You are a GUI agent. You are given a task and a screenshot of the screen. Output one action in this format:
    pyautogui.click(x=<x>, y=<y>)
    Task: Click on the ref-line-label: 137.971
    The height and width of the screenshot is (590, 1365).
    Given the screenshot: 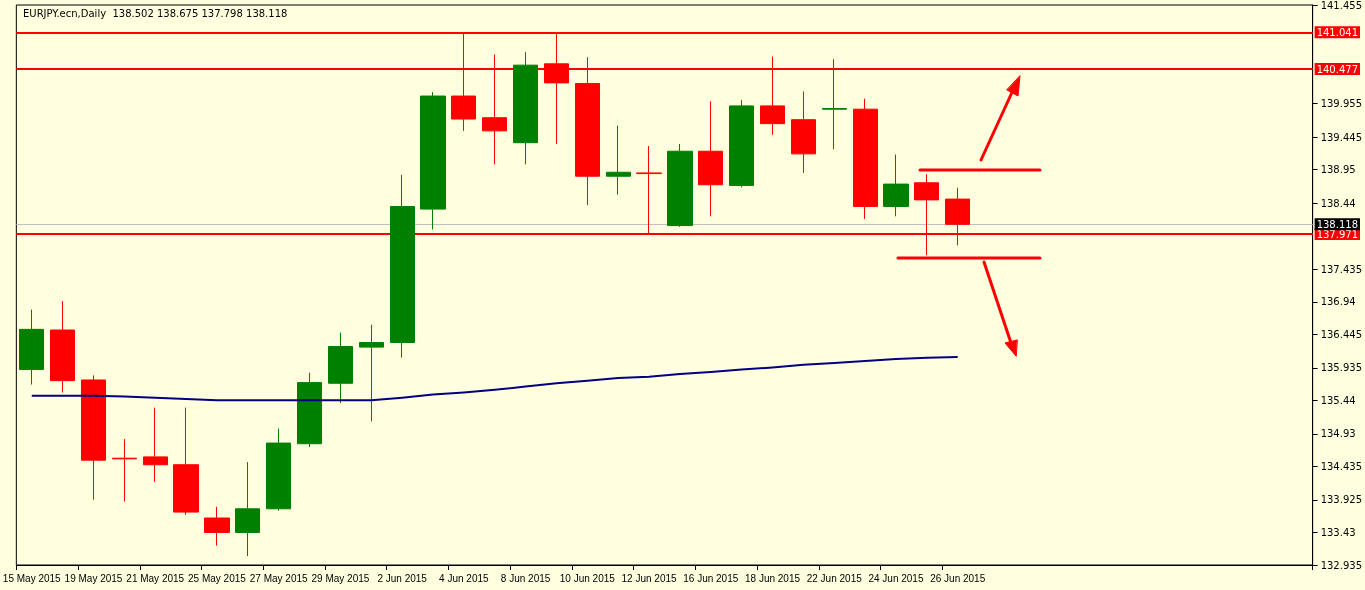 What is the action you would take?
    pyautogui.click(x=1337, y=234)
    